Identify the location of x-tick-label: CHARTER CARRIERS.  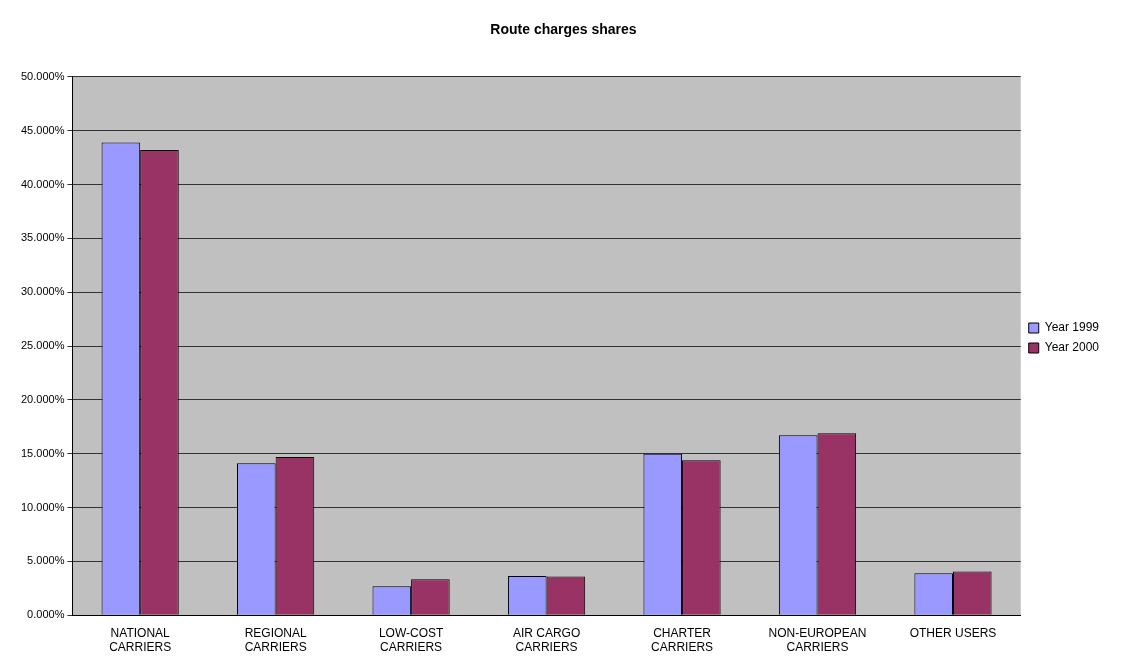
(682, 640).